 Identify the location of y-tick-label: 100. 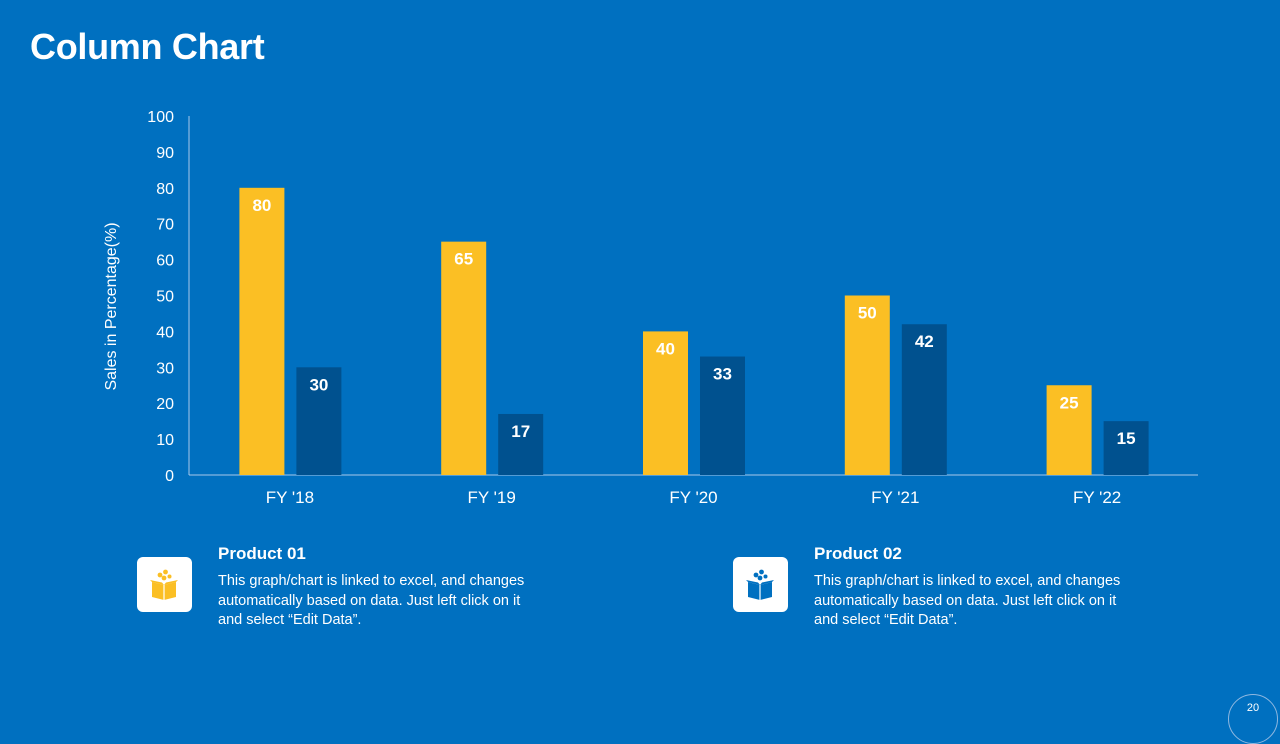
(160, 117).